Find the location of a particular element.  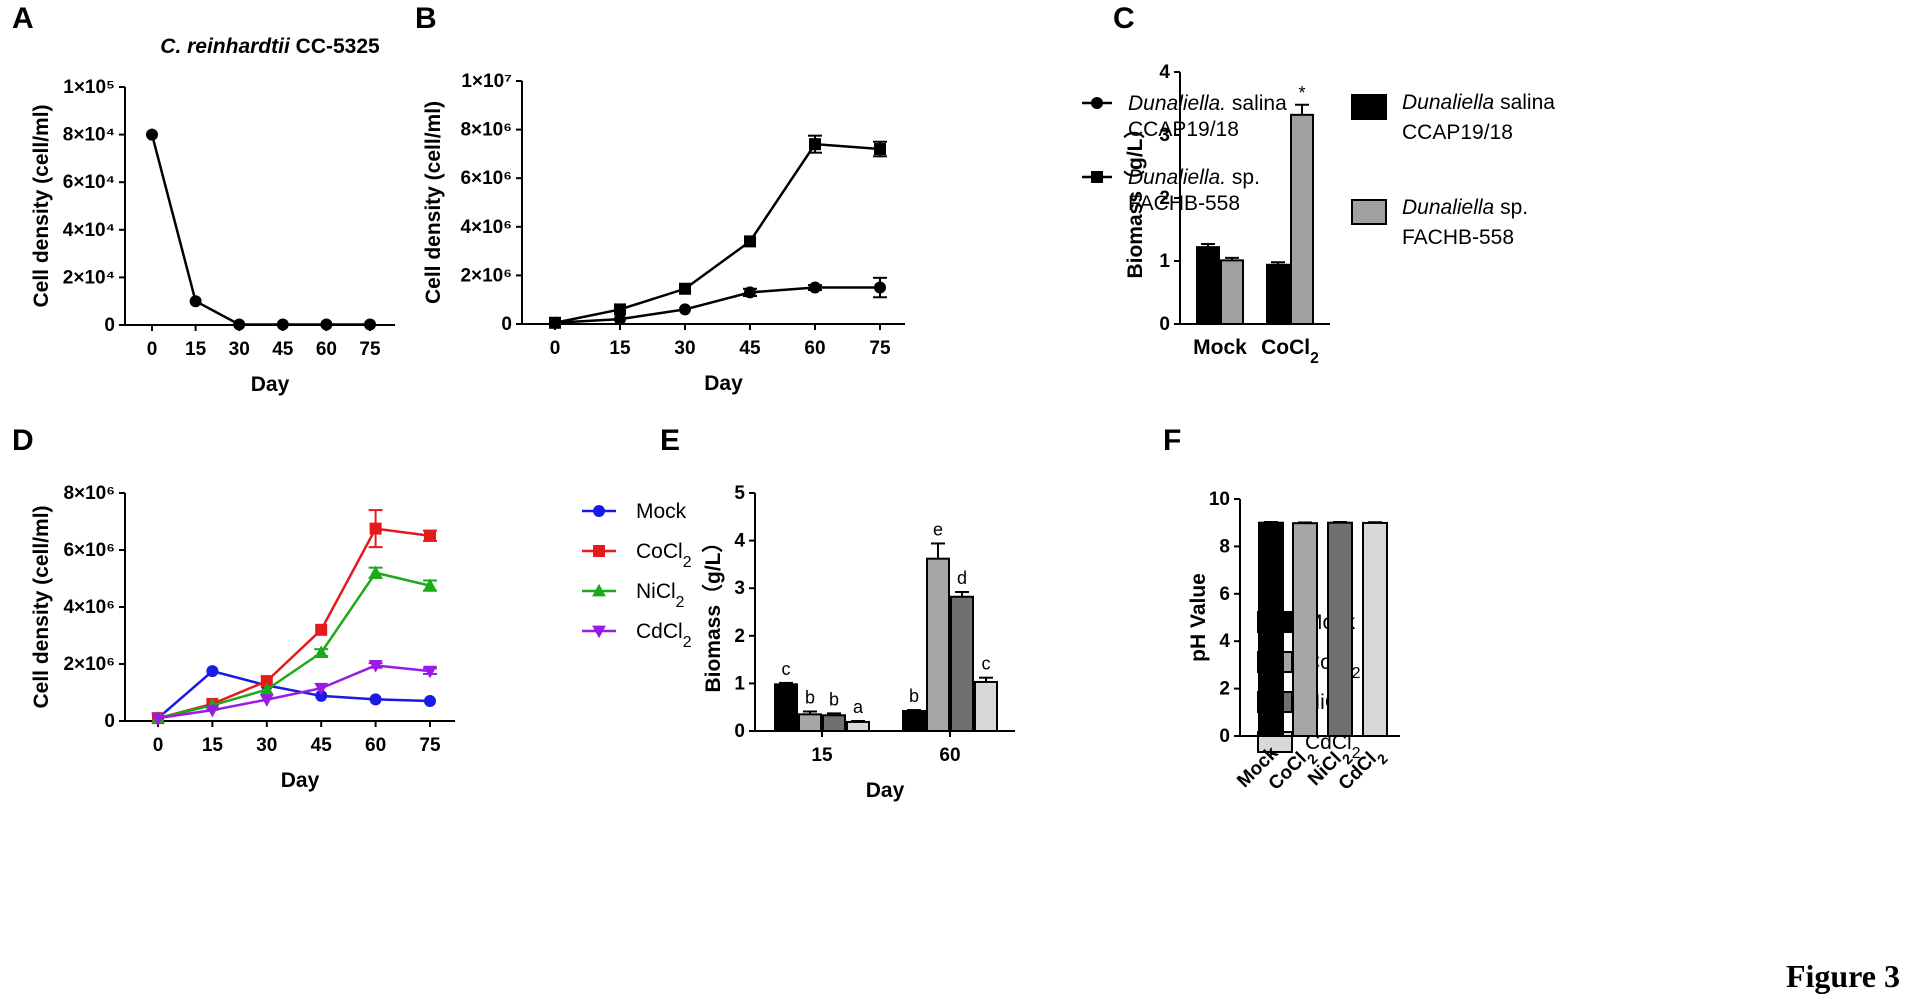

panel-C: C 0 1 2 3 4 Biomass（g/L） Mock CoCl2 * is located at coordinates (1221, 184).